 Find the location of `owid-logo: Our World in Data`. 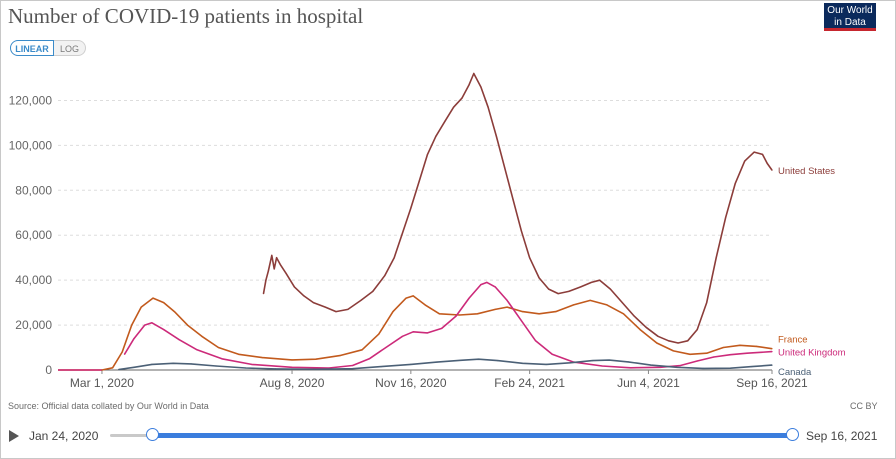

owid-logo: Our World in Data is located at coordinates (850, 17).